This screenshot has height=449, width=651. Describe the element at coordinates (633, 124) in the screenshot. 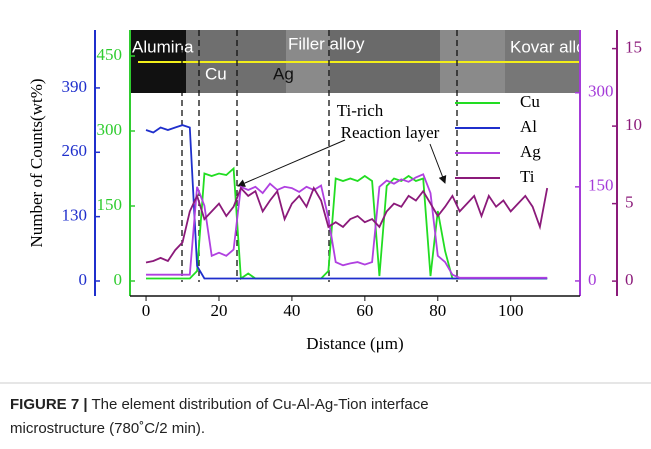

I see `y-tick-label: 10` at that location.